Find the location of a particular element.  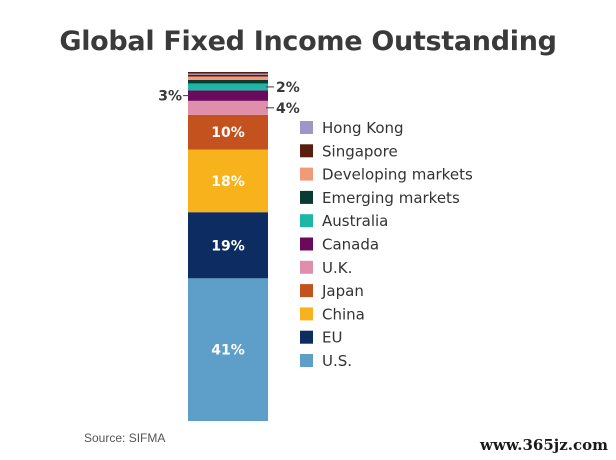

data-label-japan: 10% is located at coordinates (228, 133).